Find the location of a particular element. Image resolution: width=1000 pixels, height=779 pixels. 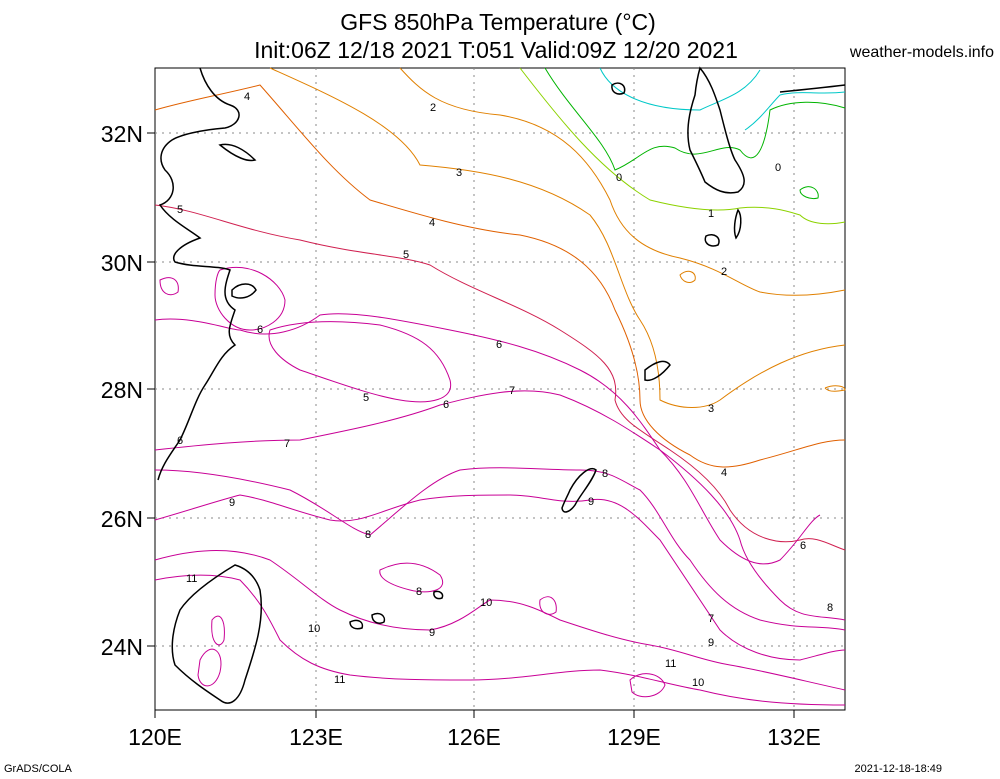

lat-label-28n: 28N is located at coordinates (122, 390).